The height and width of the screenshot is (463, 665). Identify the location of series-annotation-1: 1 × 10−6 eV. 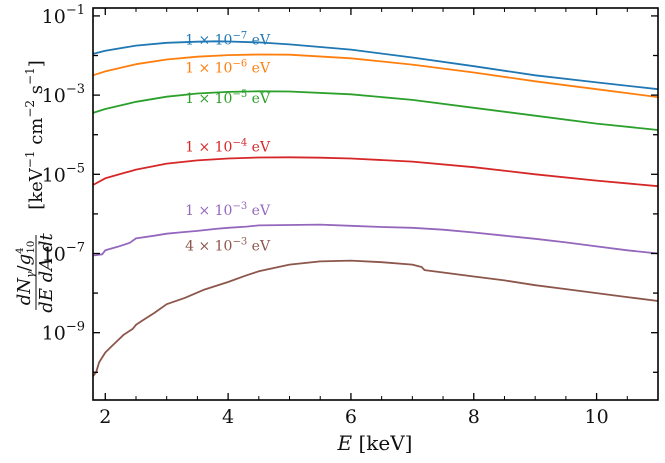
(228, 68).